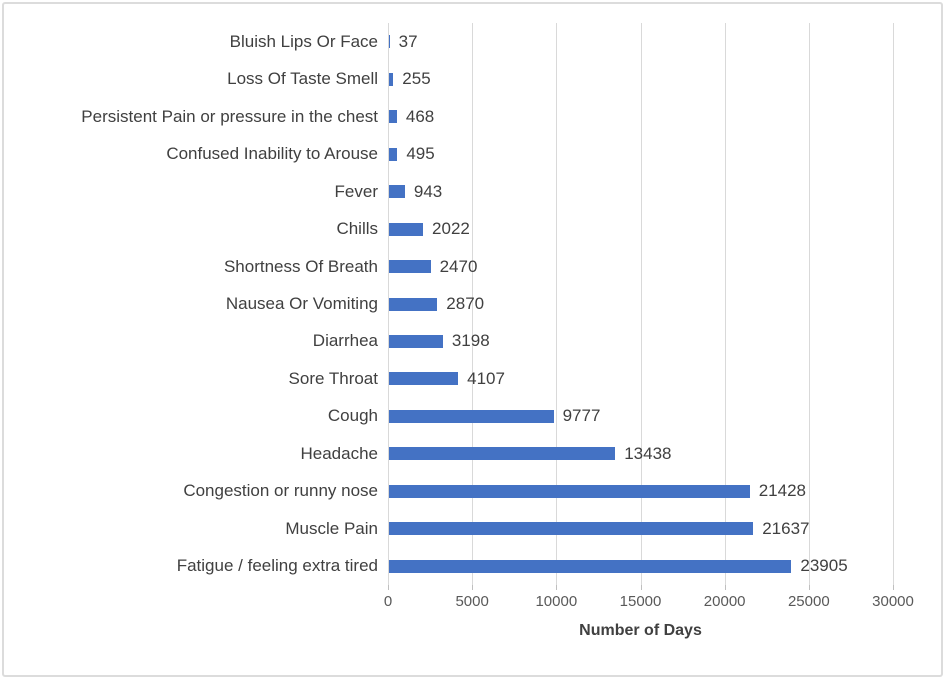  I want to click on category-label: Nausea Or Vomiting, so click(301, 303).